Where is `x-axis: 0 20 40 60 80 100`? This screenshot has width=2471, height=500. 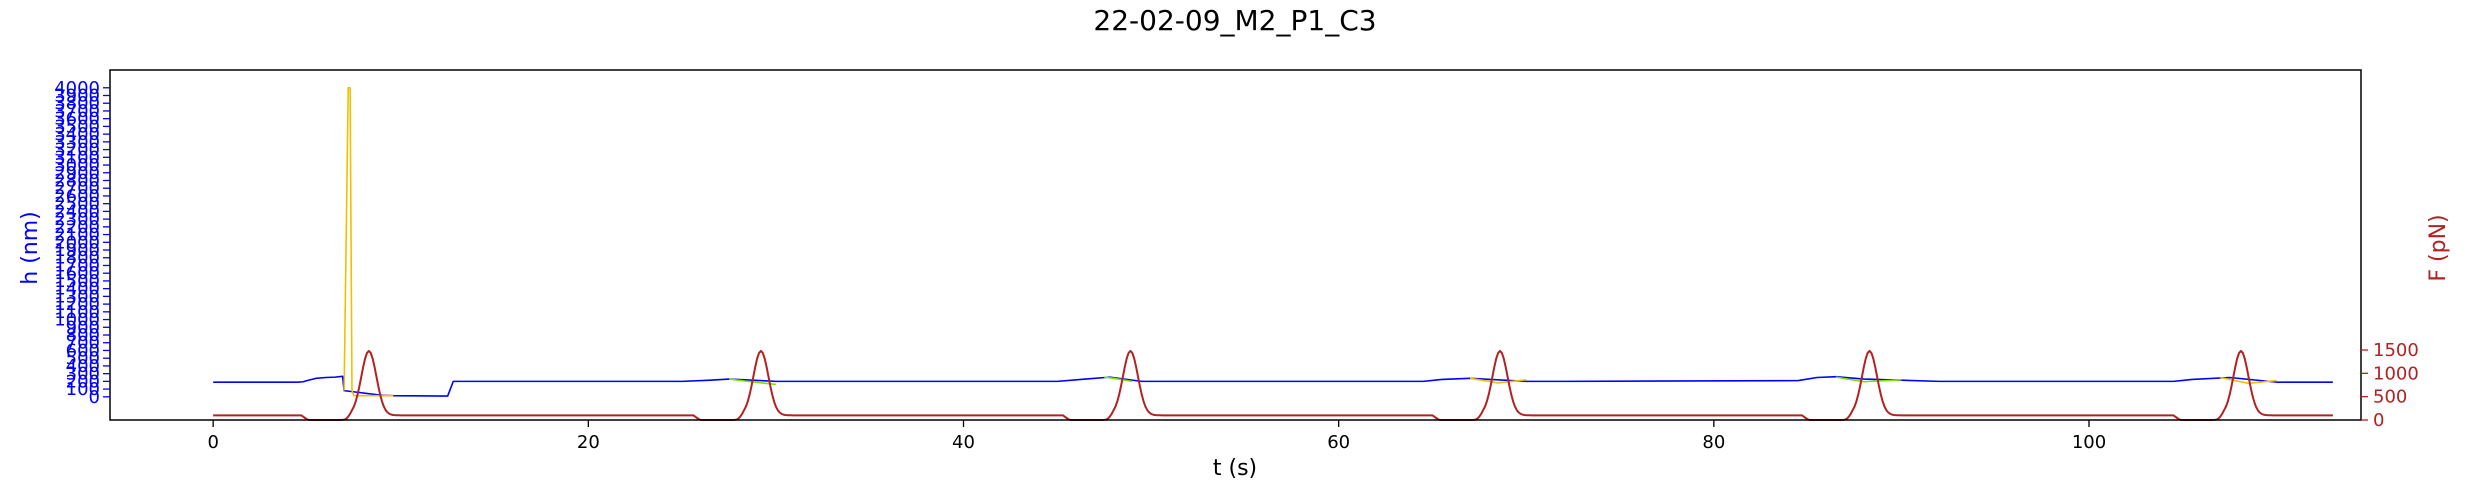 x-axis: 0 20 40 60 80 100 is located at coordinates (1156, 436).